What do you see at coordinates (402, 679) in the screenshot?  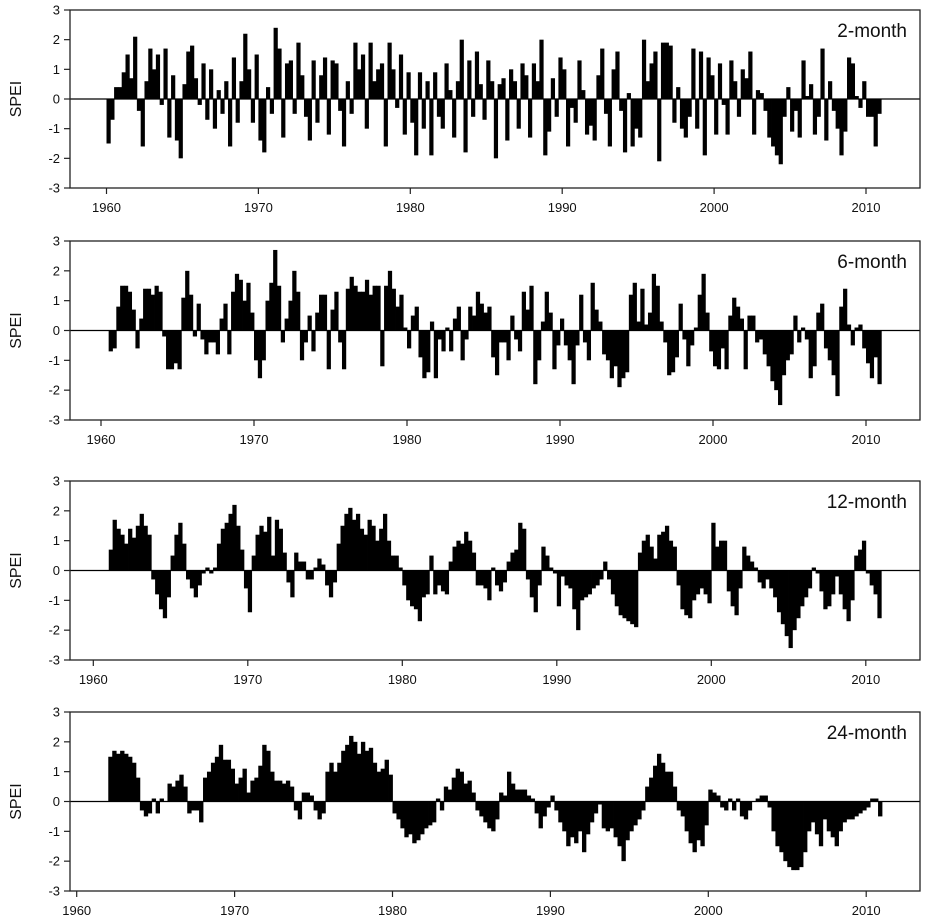 I see `x-tick-label: 1980` at bounding box center [402, 679].